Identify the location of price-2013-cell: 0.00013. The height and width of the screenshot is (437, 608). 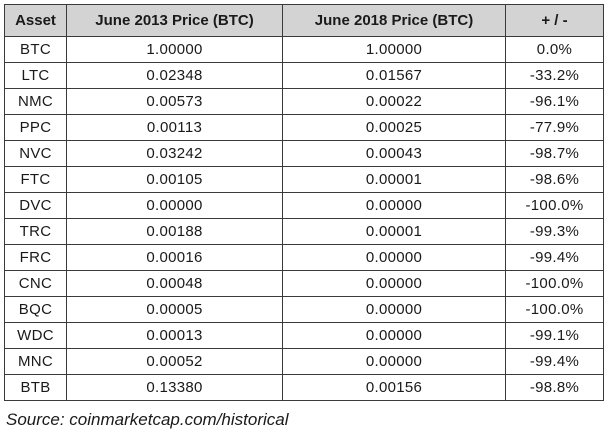
(174, 335).